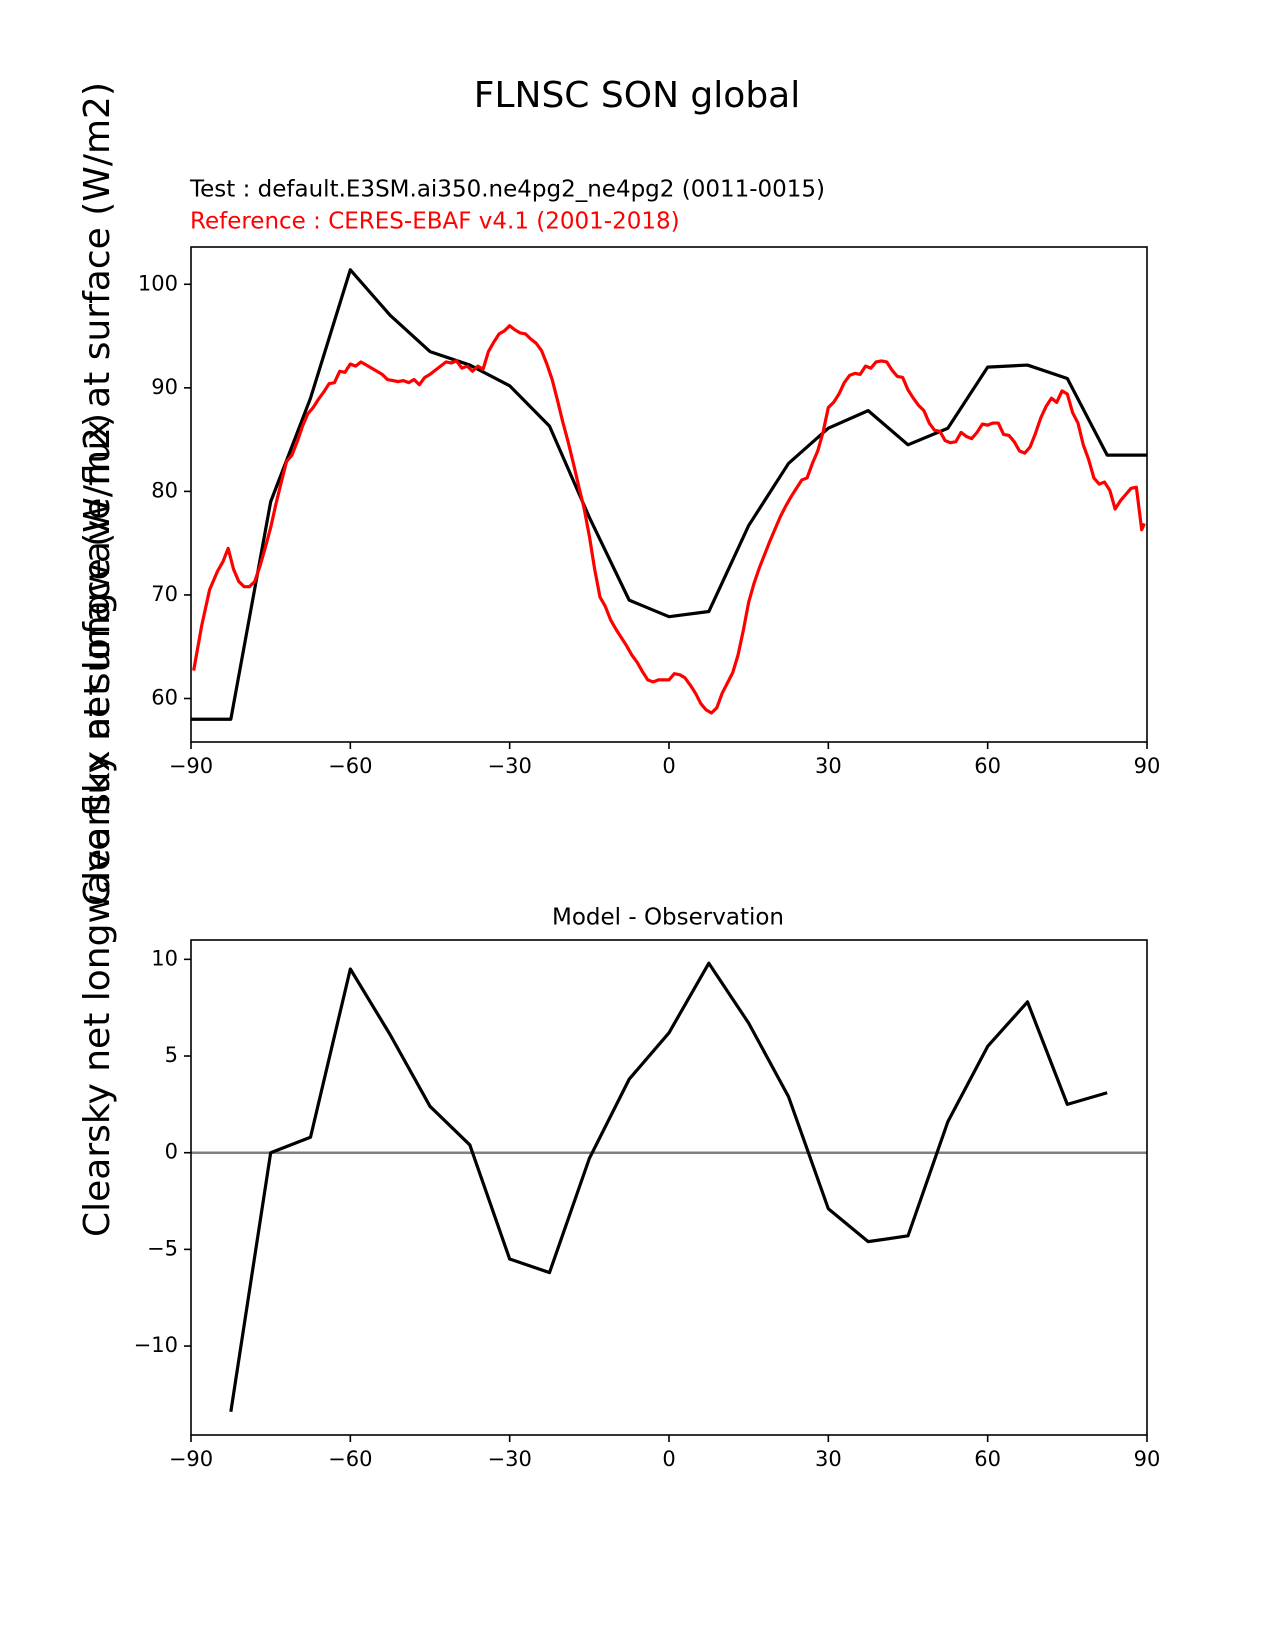  Describe the element at coordinates (668, 1459) in the screenshot. I see `diff-x-tick-label: 0` at that location.